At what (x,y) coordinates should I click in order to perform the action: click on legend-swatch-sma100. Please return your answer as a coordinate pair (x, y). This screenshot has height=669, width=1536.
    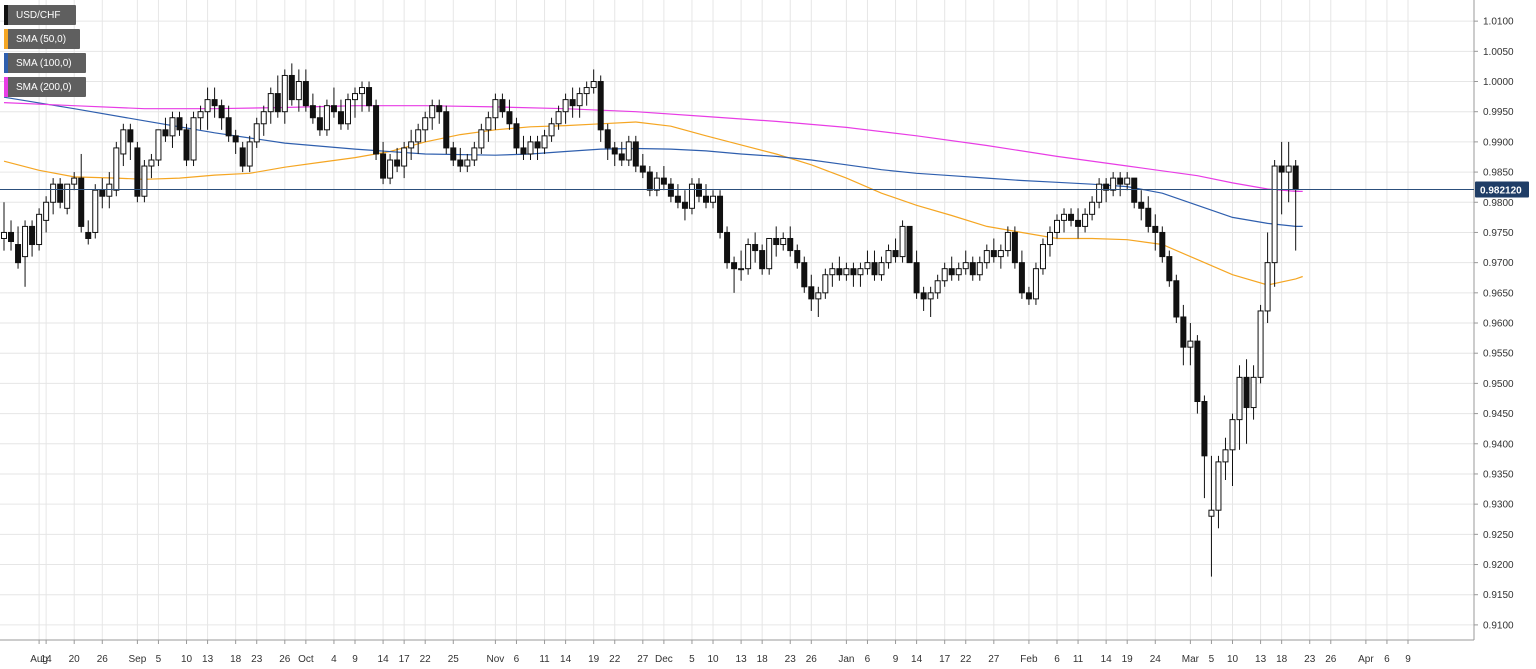
    Looking at the image, I should click on (6, 63).